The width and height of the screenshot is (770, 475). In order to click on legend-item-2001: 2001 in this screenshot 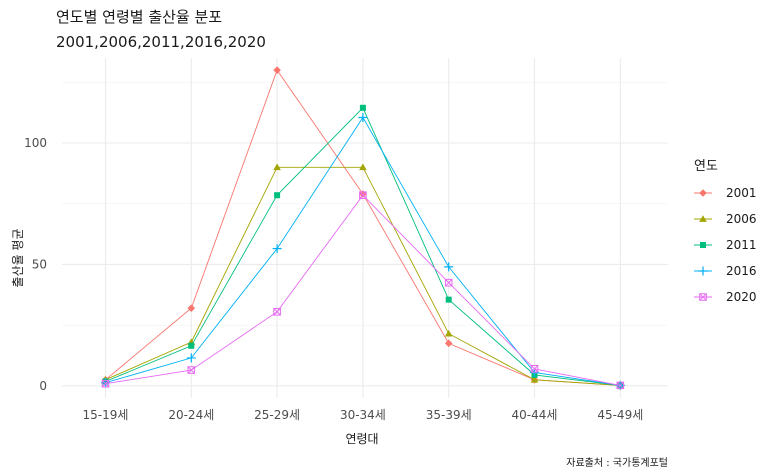, I will do `click(725, 193)`.